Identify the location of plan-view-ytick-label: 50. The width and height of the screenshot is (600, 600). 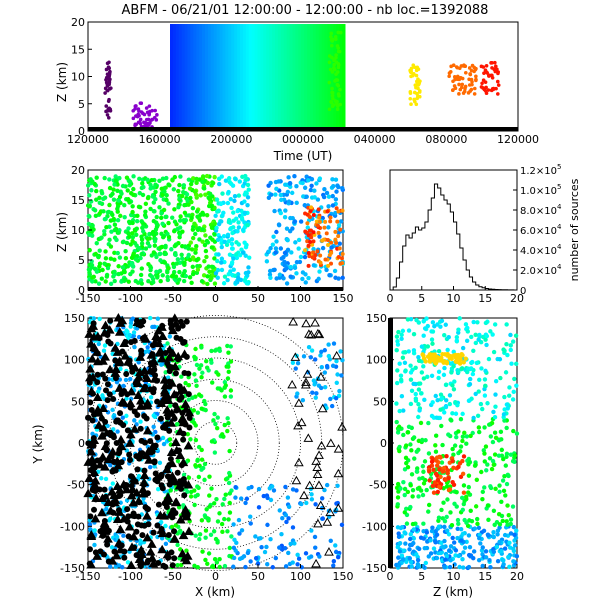
(78, 401).